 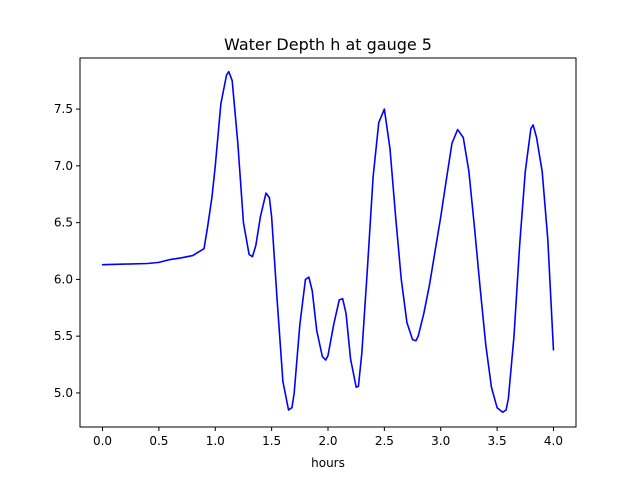 What do you see at coordinates (327, 441) in the screenshot?
I see `x-tick-label: 2.0` at bounding box center [327, 441].